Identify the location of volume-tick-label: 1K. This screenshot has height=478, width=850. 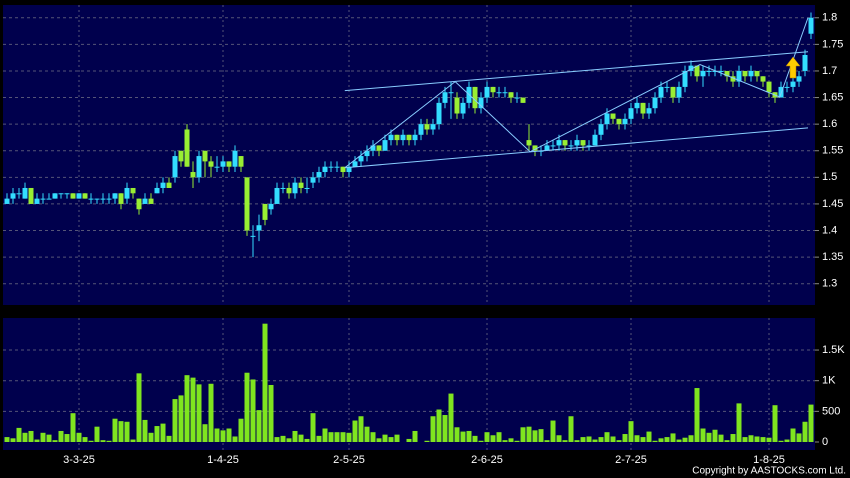
(829, 381).